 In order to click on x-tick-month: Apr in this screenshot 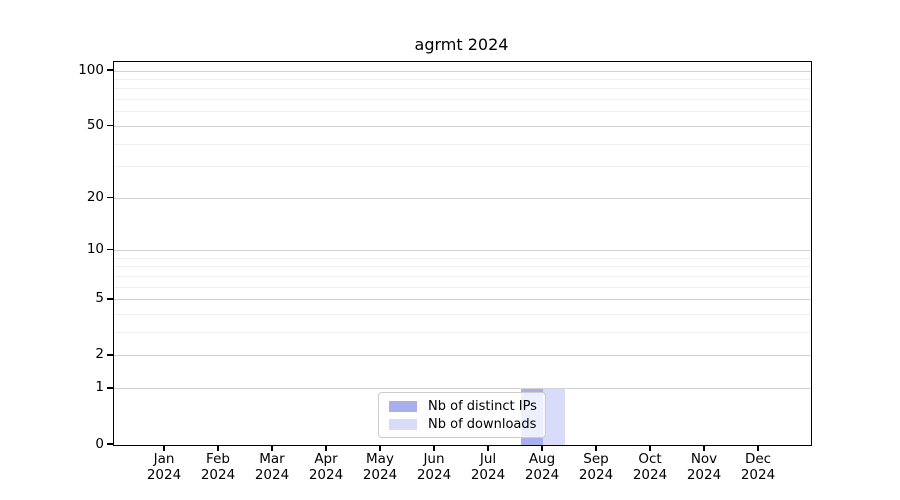, I will do `click(326, 459)`.